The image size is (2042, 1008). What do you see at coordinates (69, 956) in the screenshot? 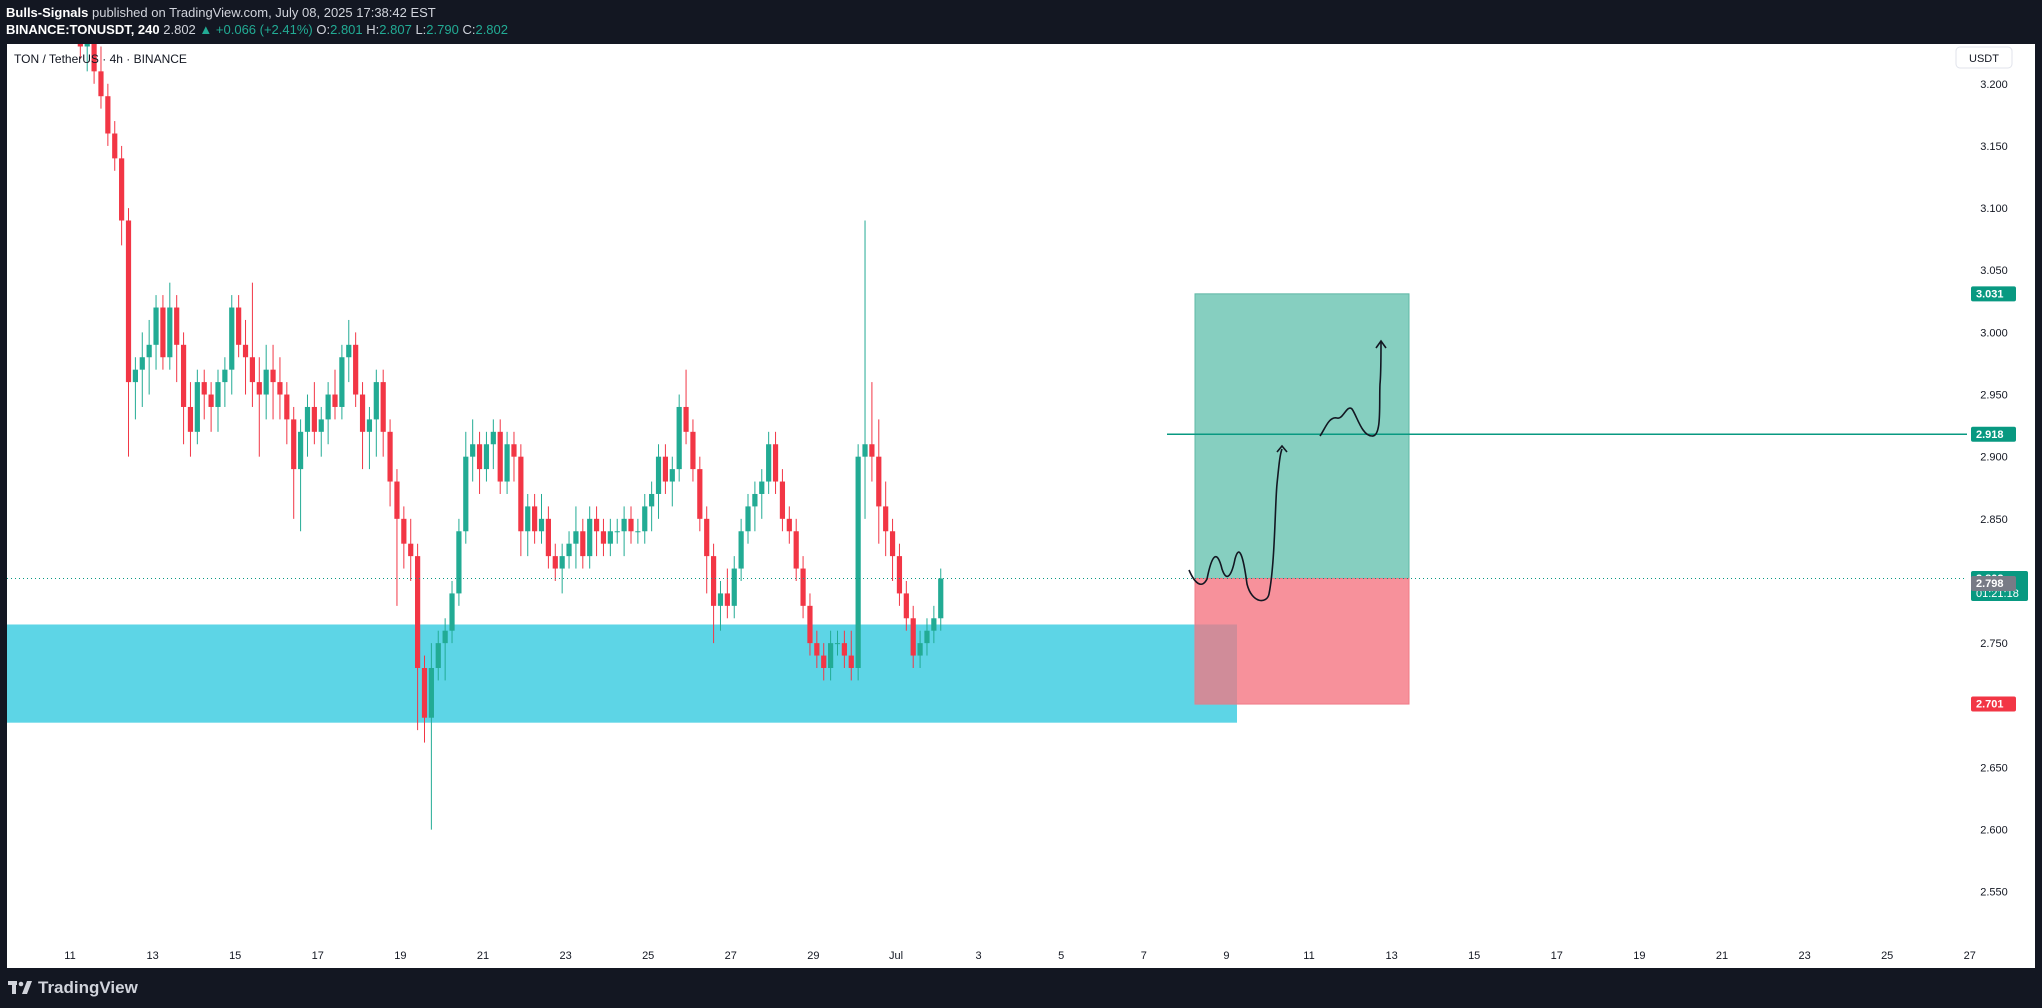
I see `x-tick-label: 11` at bounding box center [69, 956].